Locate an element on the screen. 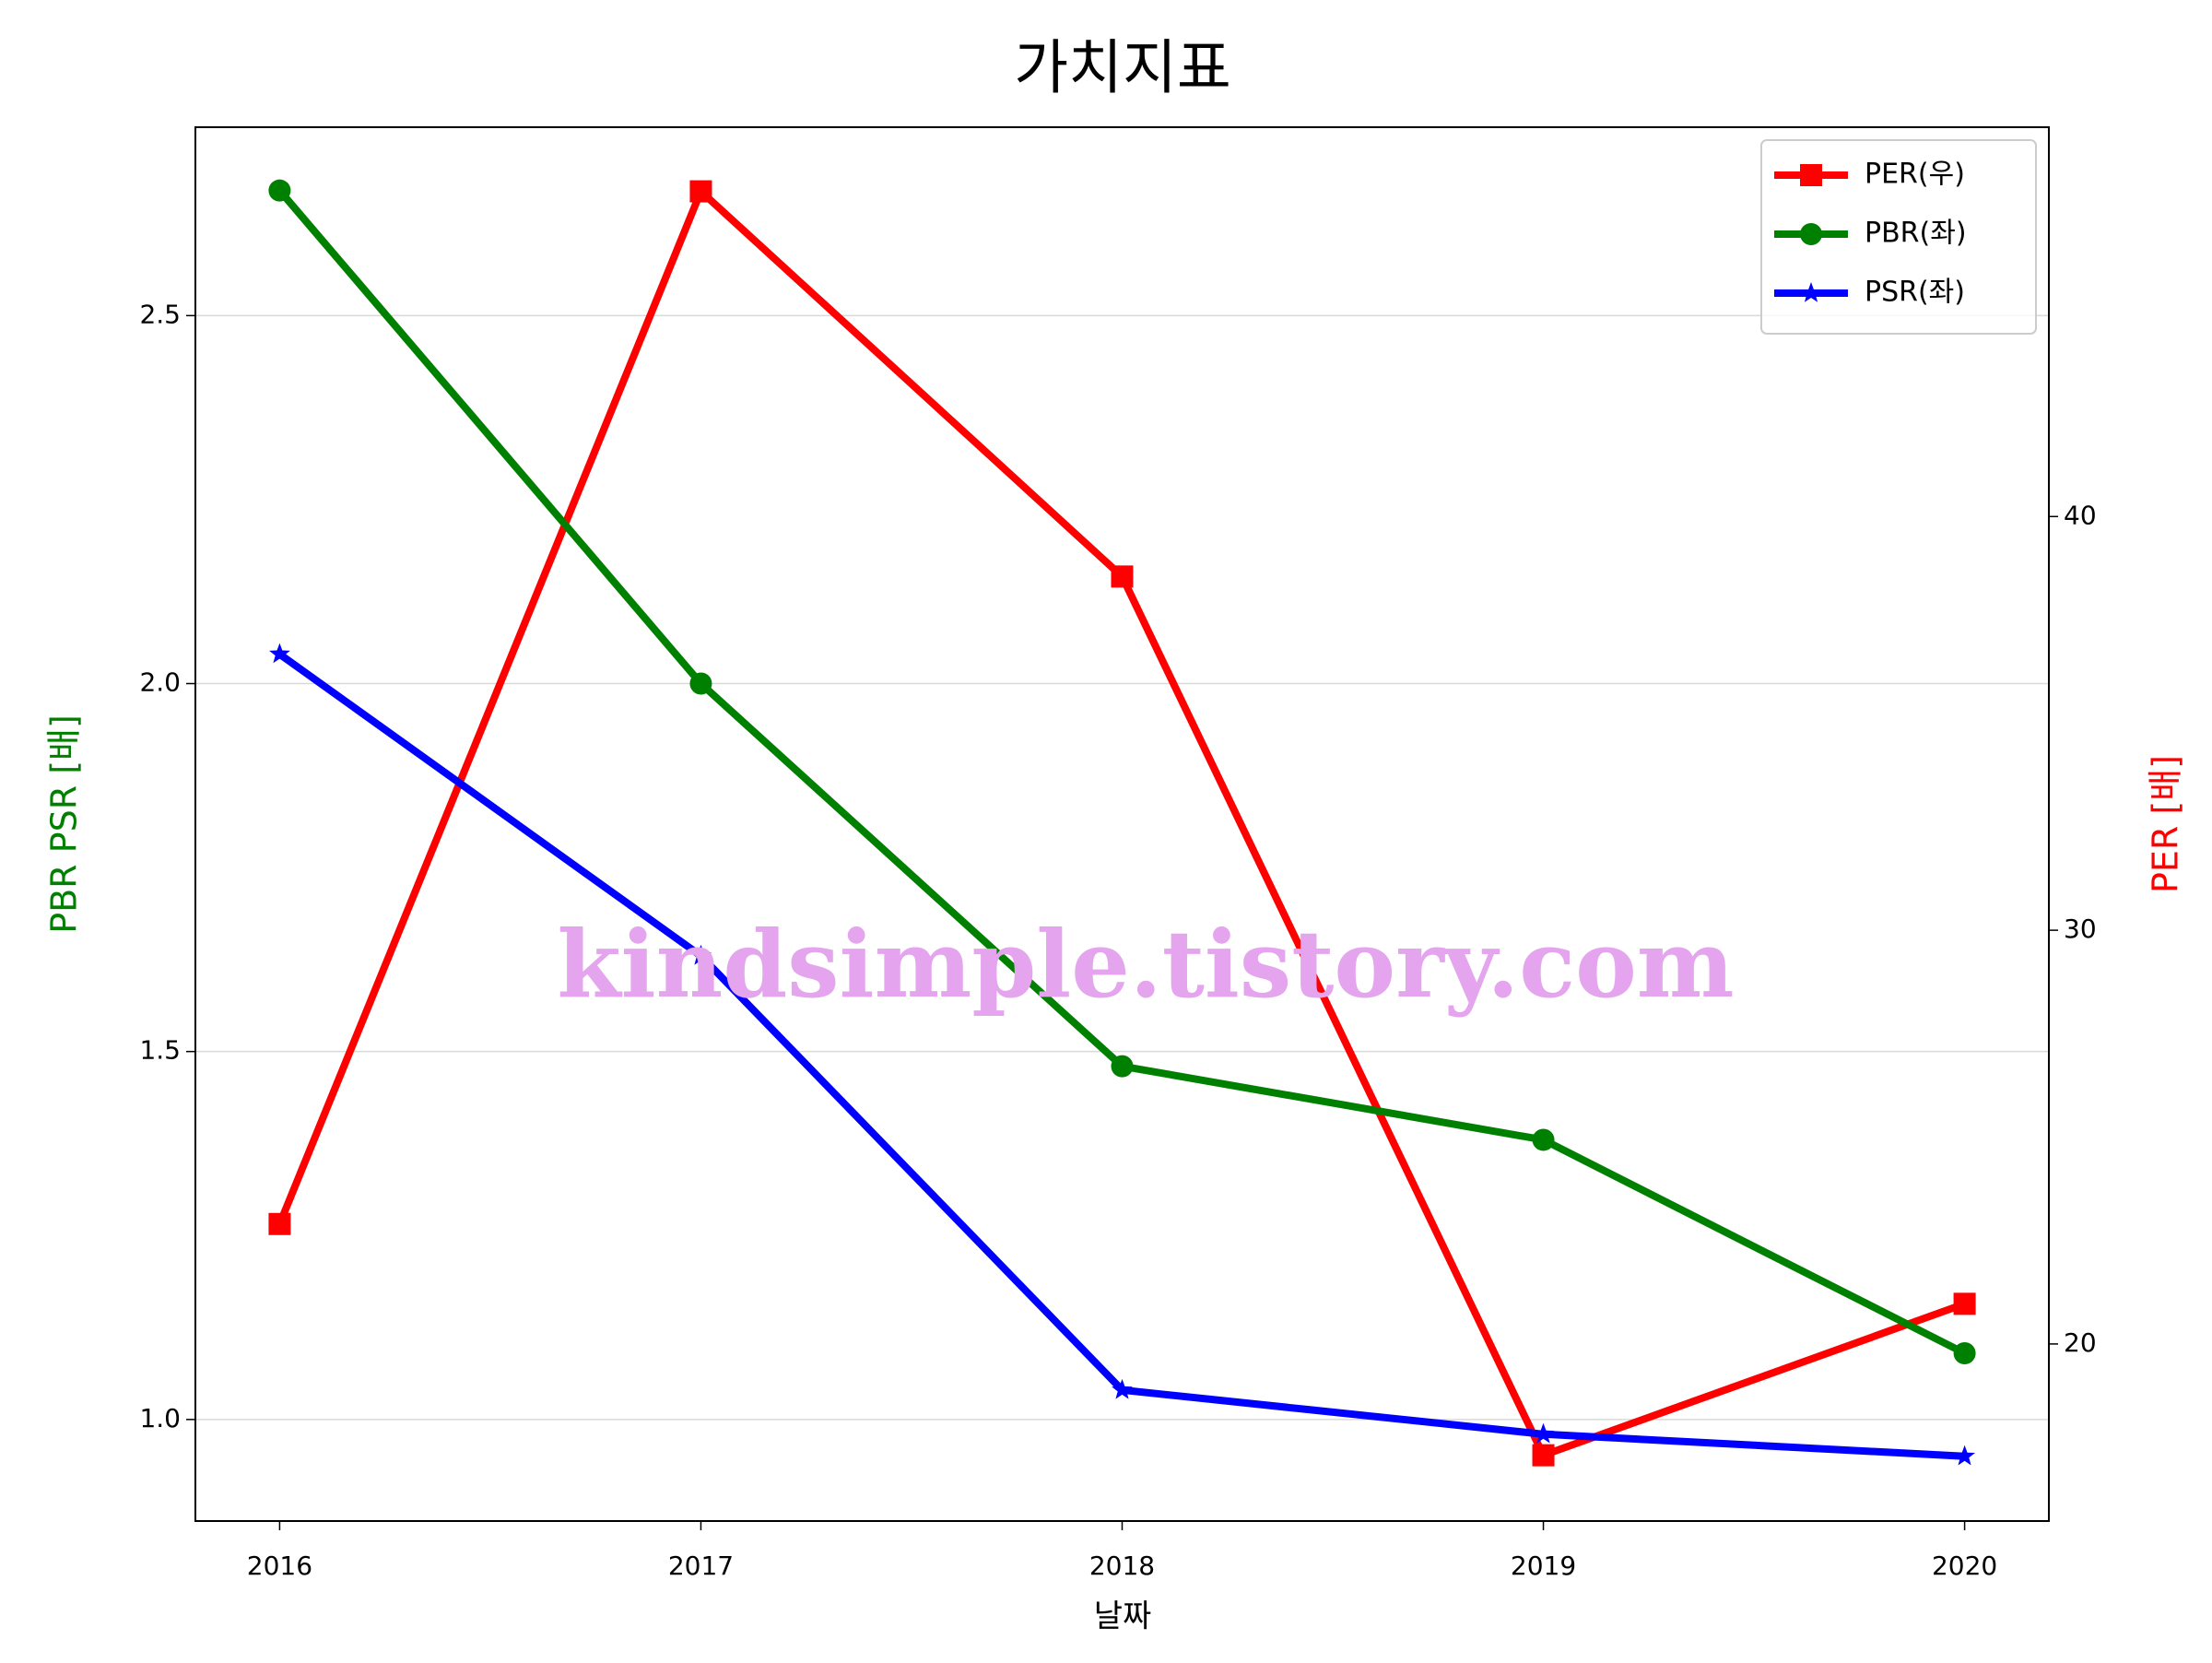 The width and height of the screenshot is (2212, 1663). legend-box is located at coordinates (1898, 237).